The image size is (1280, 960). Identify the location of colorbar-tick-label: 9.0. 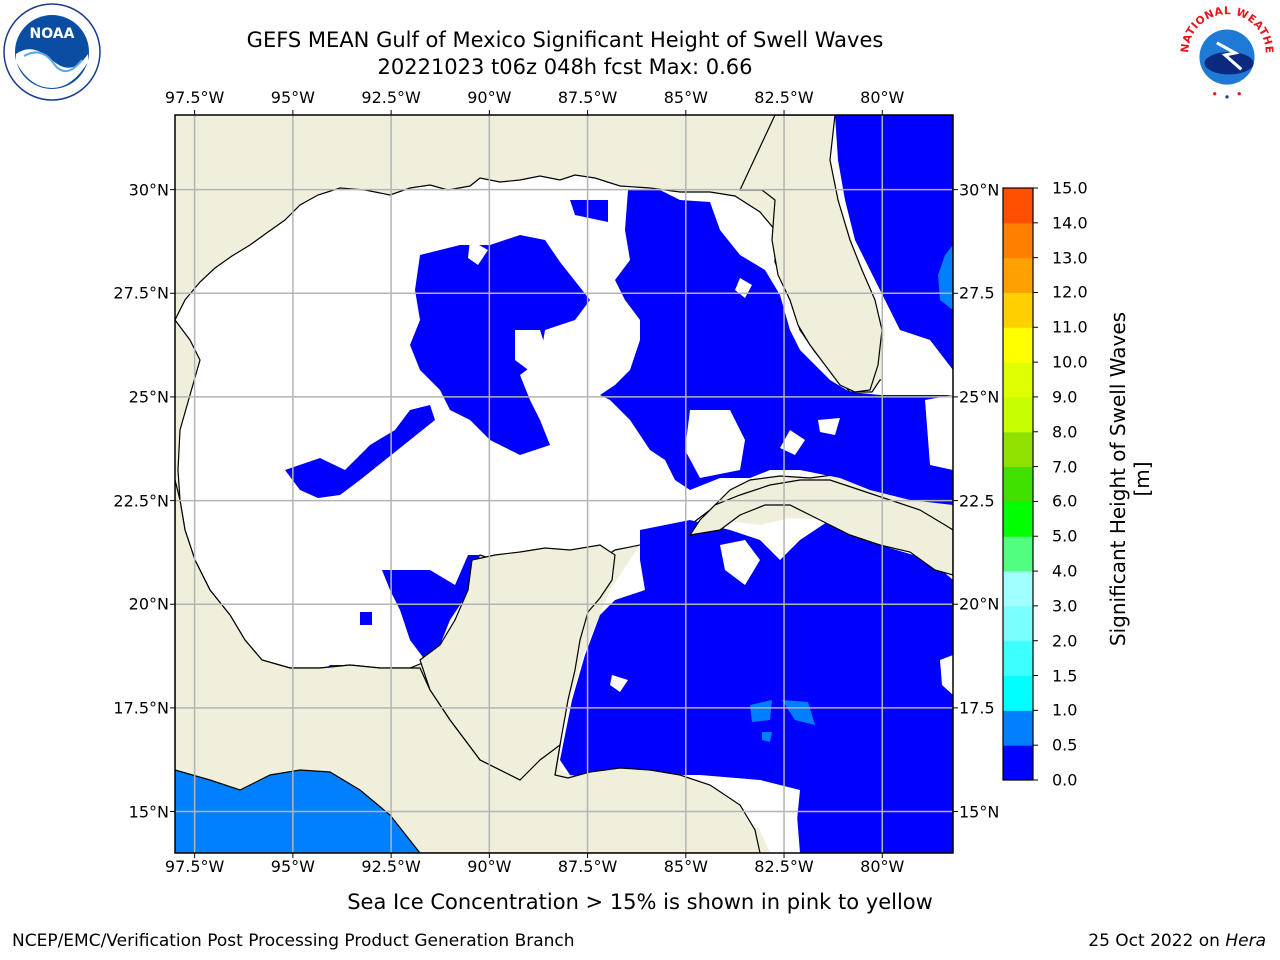
(1065, 397).